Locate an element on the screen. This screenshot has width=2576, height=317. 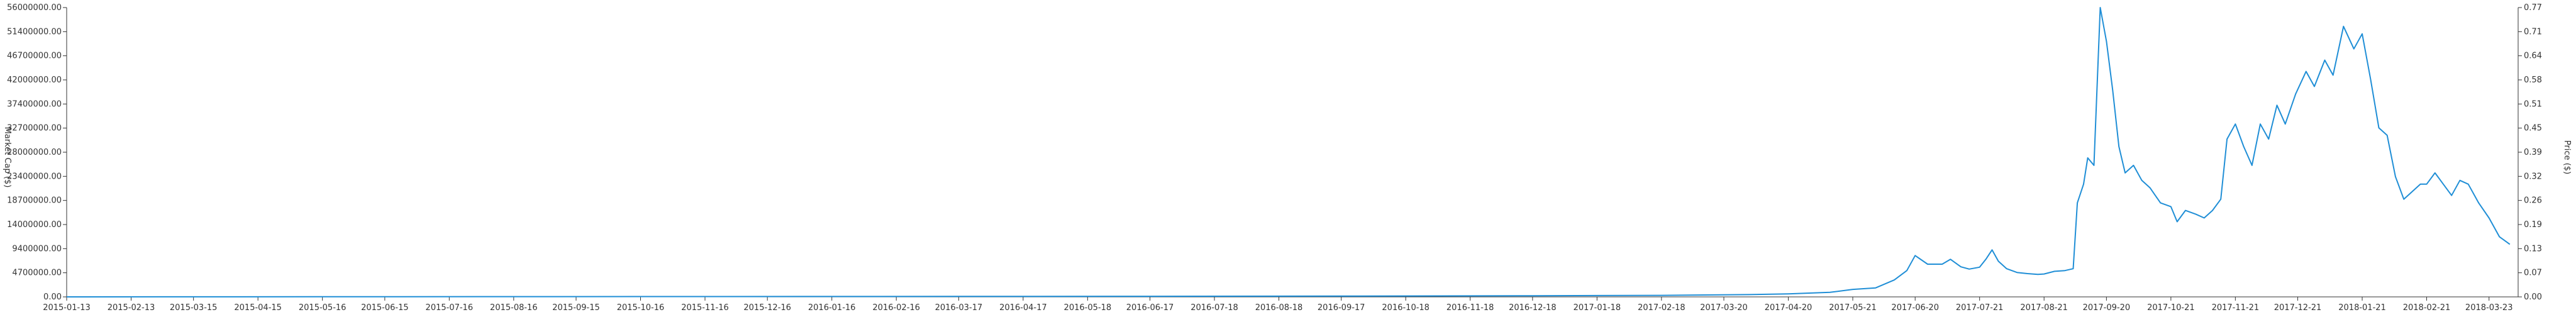
x-tick-label: 2015-09-15 is located at coordinates (576, 308).